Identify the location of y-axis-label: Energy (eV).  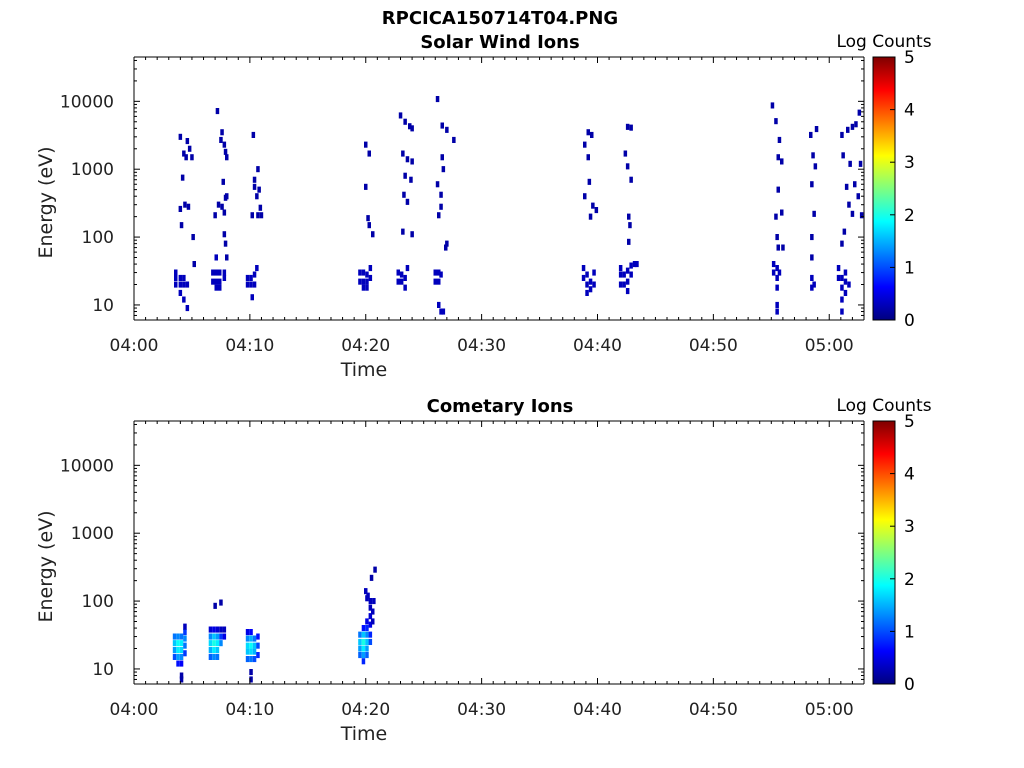
(46, 202).